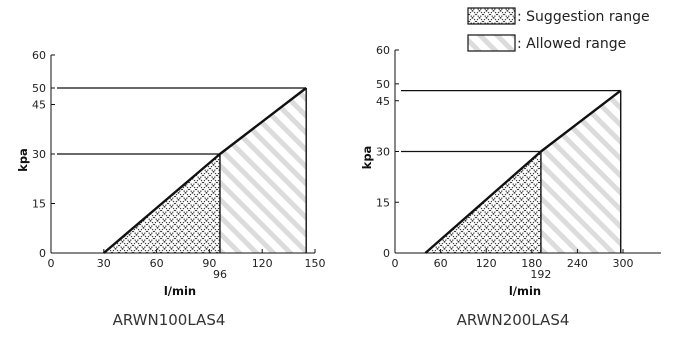 This screenshot has height=337, width=690. I want to click on legend-label-suggestion: : Suggestion range, so click(583, 17).